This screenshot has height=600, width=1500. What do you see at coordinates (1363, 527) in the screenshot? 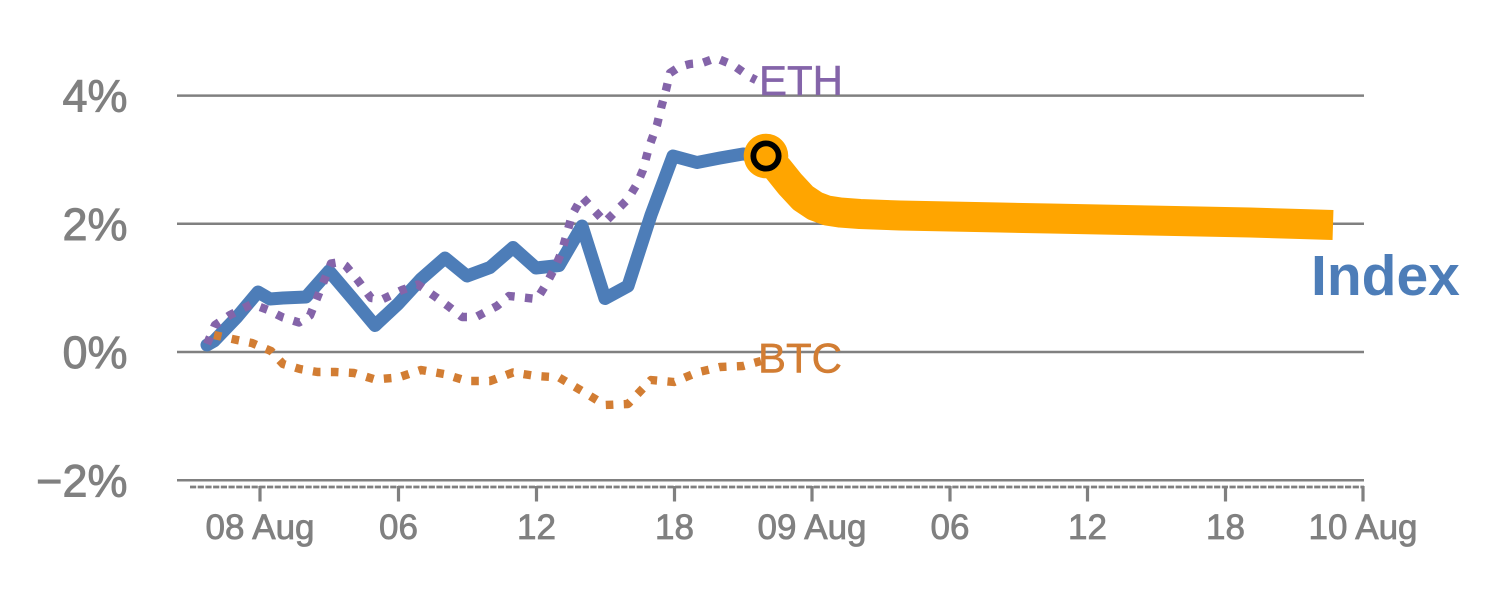
I see `svg-text: 10 Aug` at bounding box center [1363, 527].